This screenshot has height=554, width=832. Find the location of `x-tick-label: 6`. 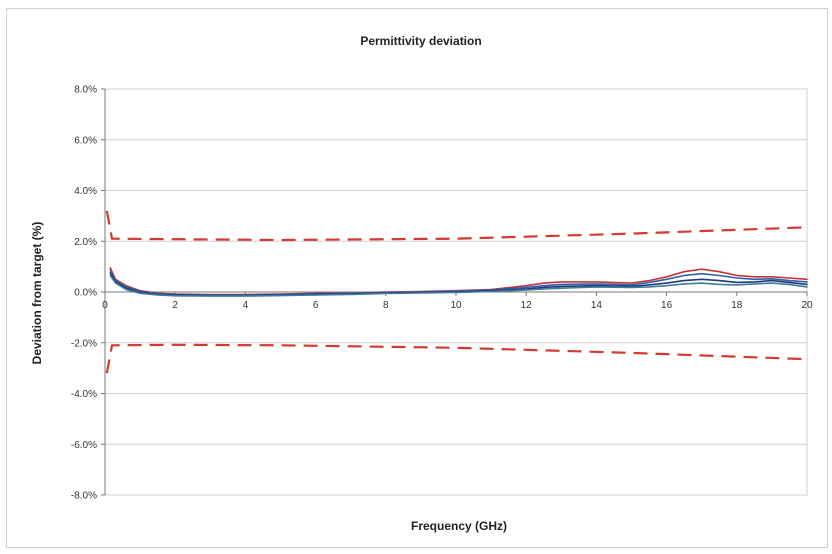

x-tick-label: 6 is located at coordinates (316, 305).